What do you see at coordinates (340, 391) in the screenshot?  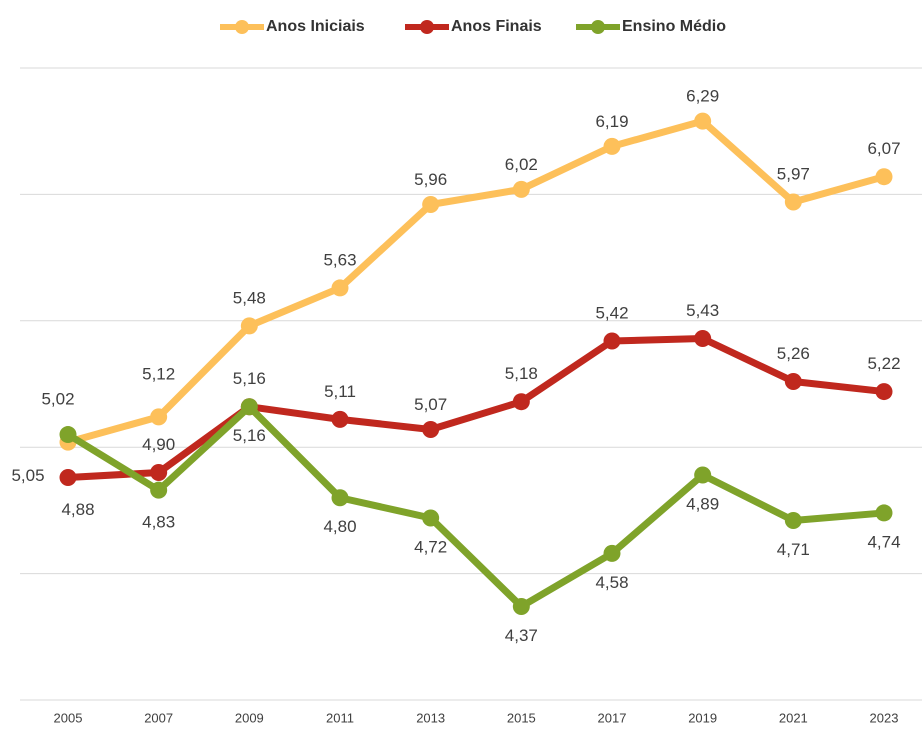 I see `data-label: 5,11` at bounding box center [340, 391].